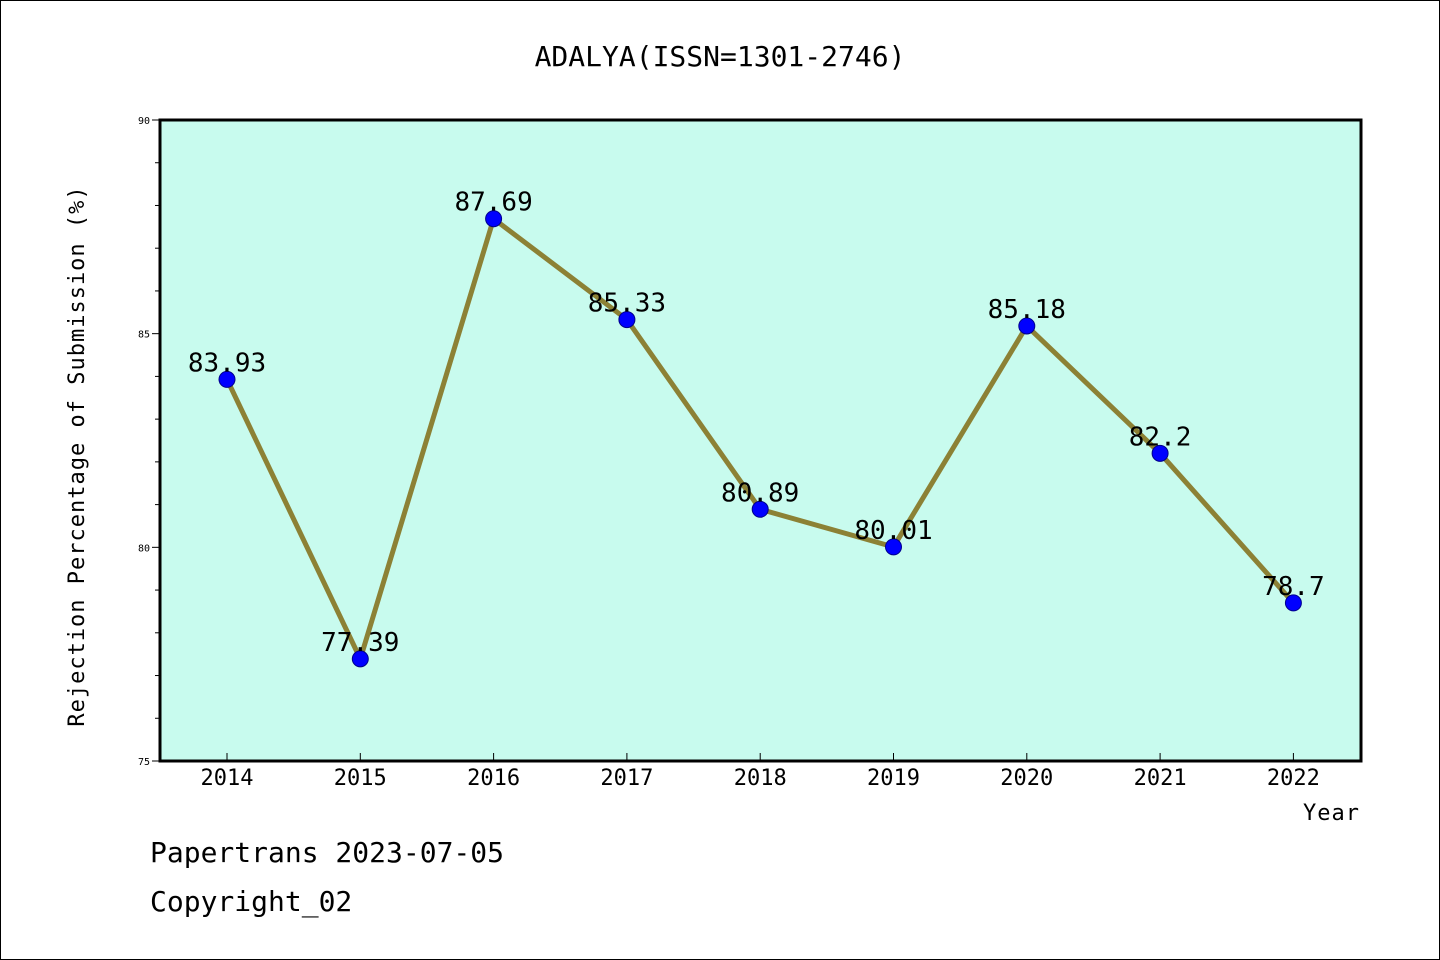 Image resolution: width=1440 pixels, height=960 pixels. Describe the element at coordinates (360, 643) in the screenshot. I see `data-label: 77.39` at that location.